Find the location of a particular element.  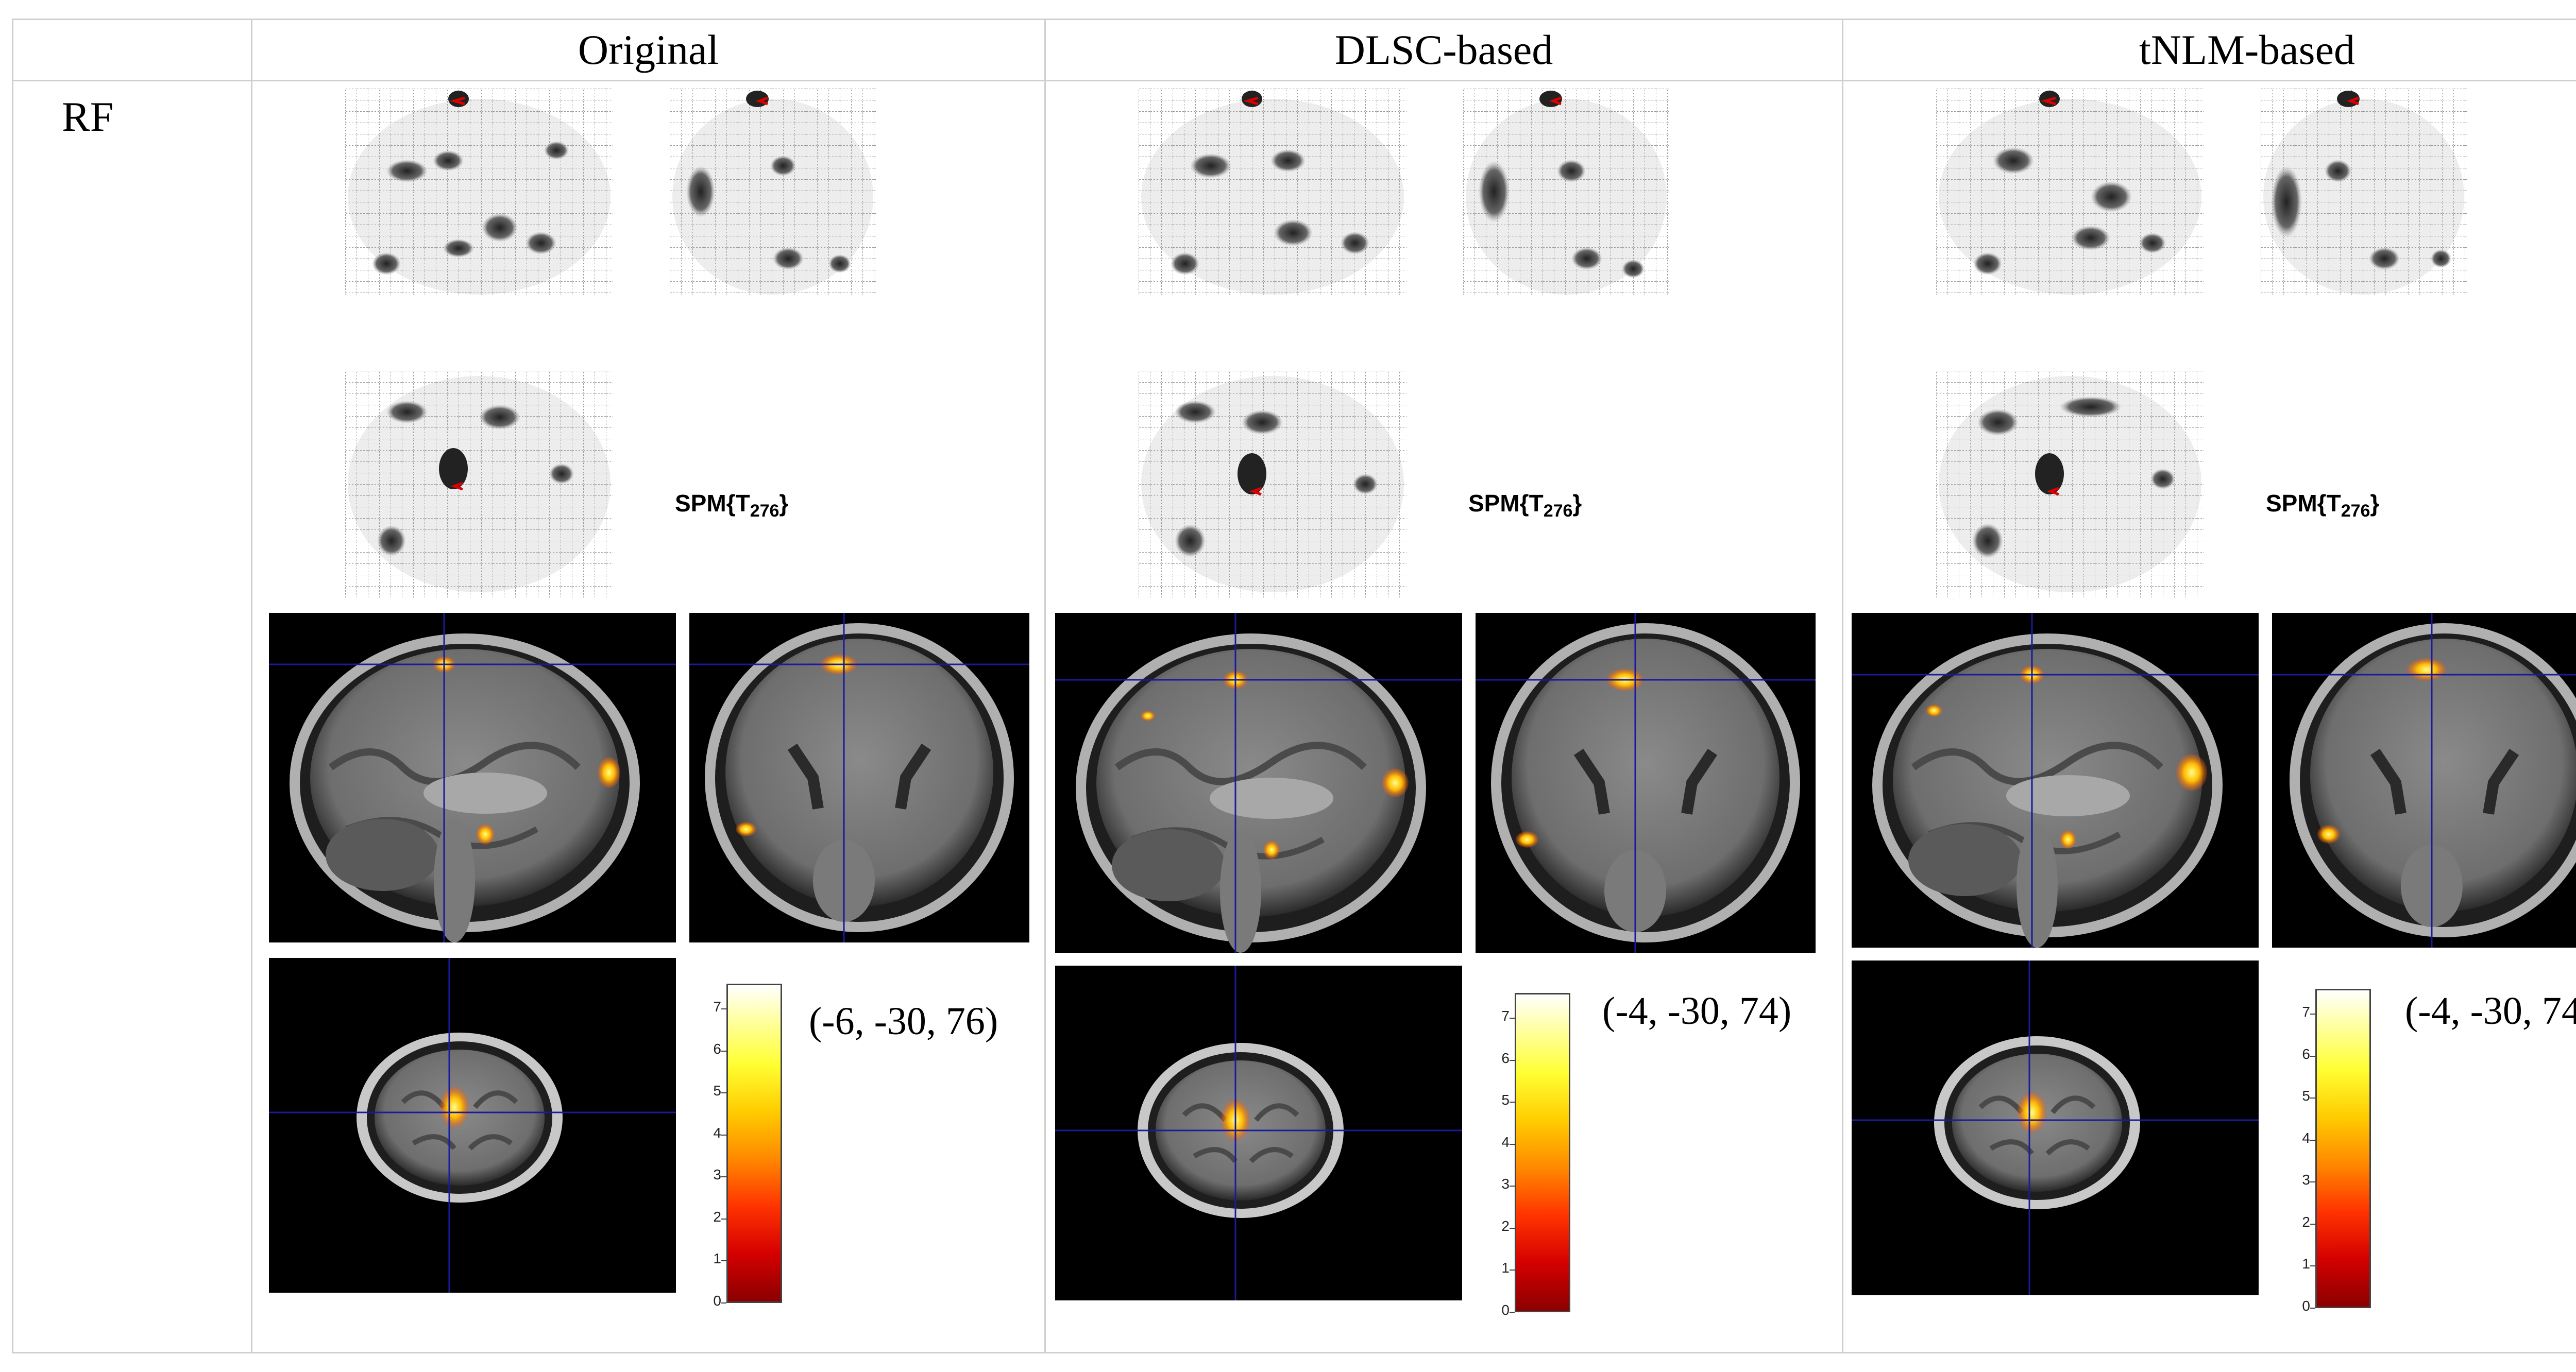

peak-coordinate: (-6, -30, 76) is located at coordinates (903, 1021).